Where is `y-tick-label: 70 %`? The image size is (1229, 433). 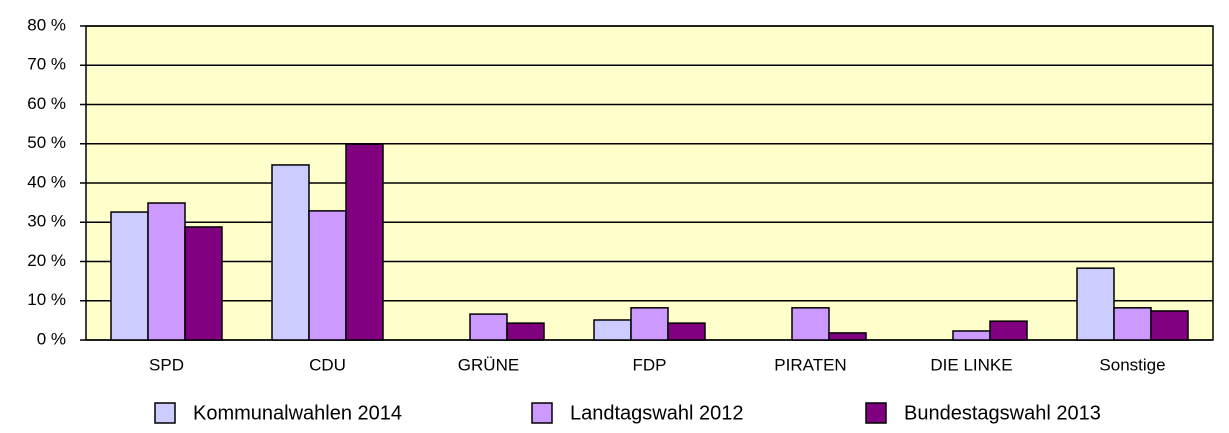
y-tick-label: 70 % is located at coordinates (46, 64).